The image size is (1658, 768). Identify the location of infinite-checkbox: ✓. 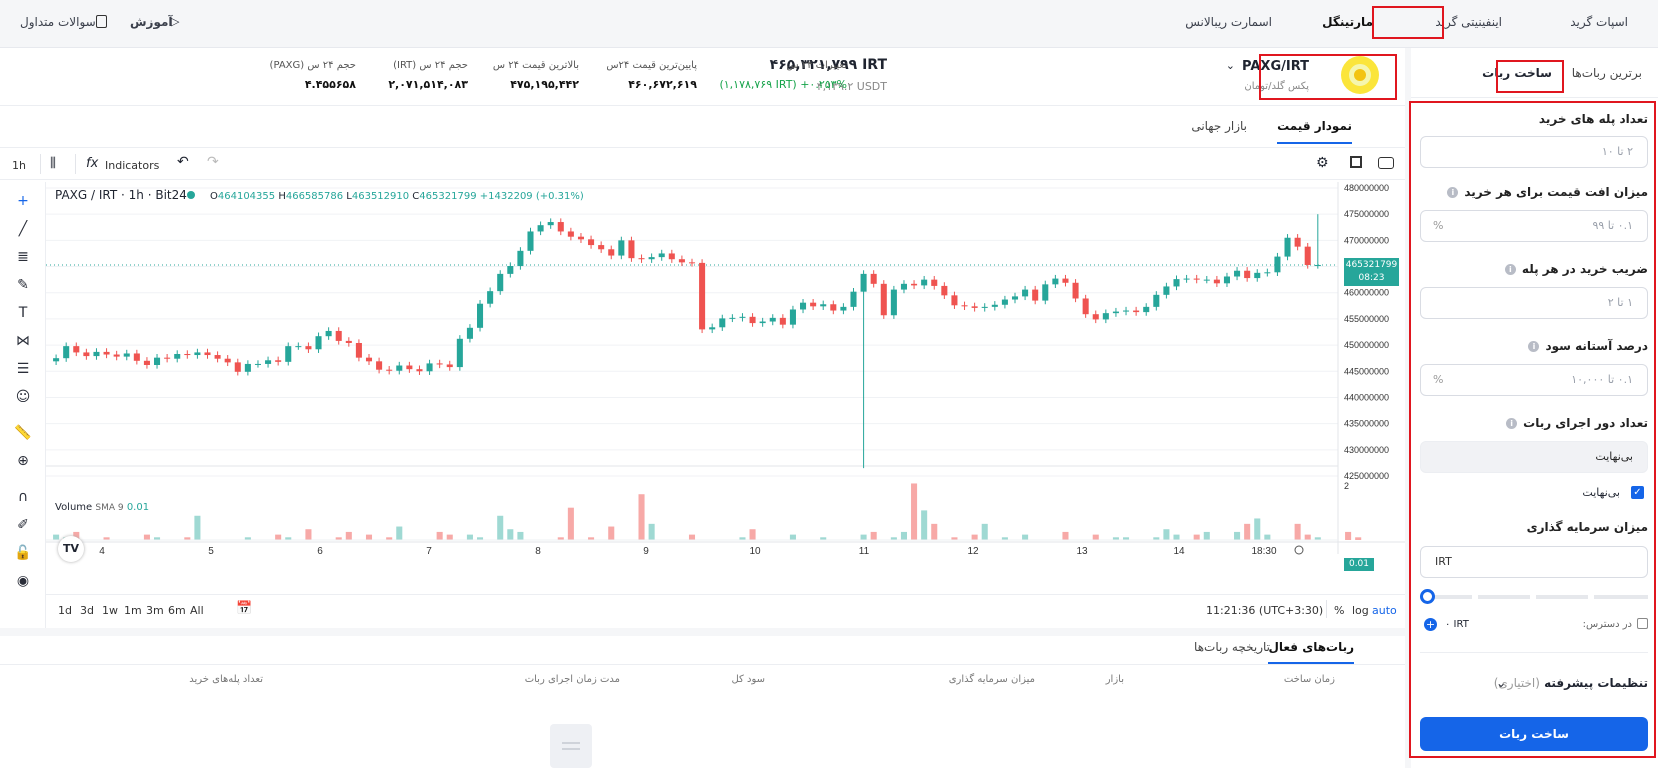
(1637, 492).